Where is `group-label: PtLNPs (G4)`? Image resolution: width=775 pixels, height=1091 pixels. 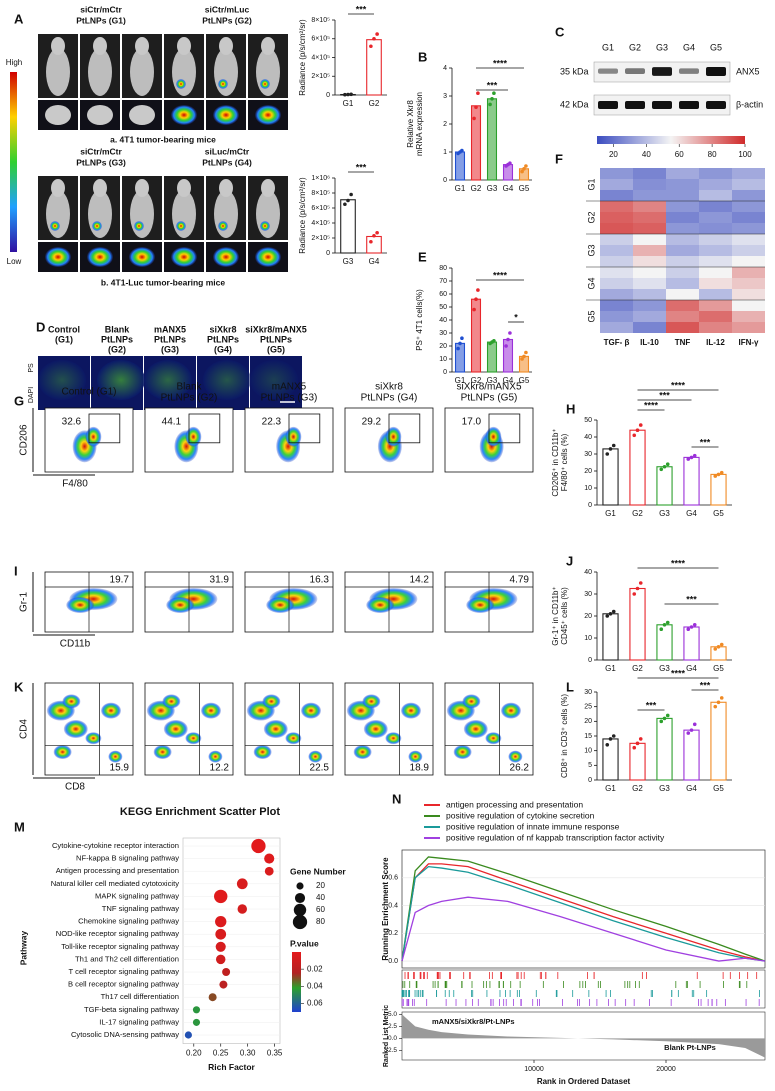 group-label: PtLNPs (G4) is located at coordinates (227, 162).